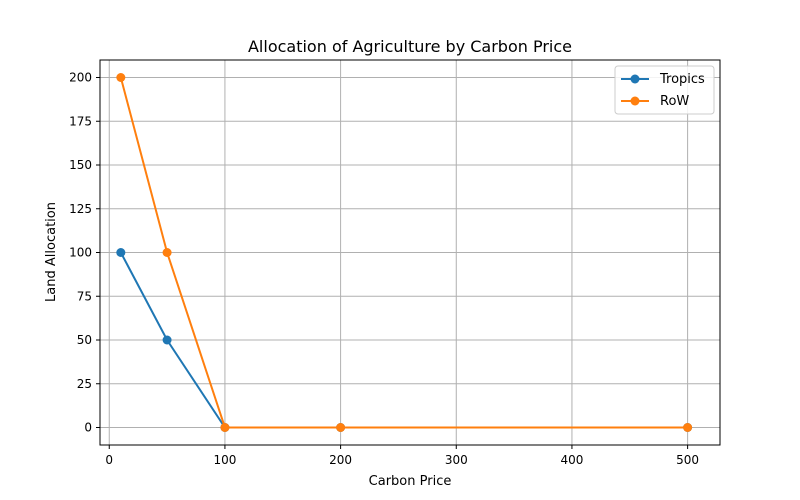  Describe the element at coordinates (80, 253) in the screenshot. I see `y-tick-label: 100` at that location.